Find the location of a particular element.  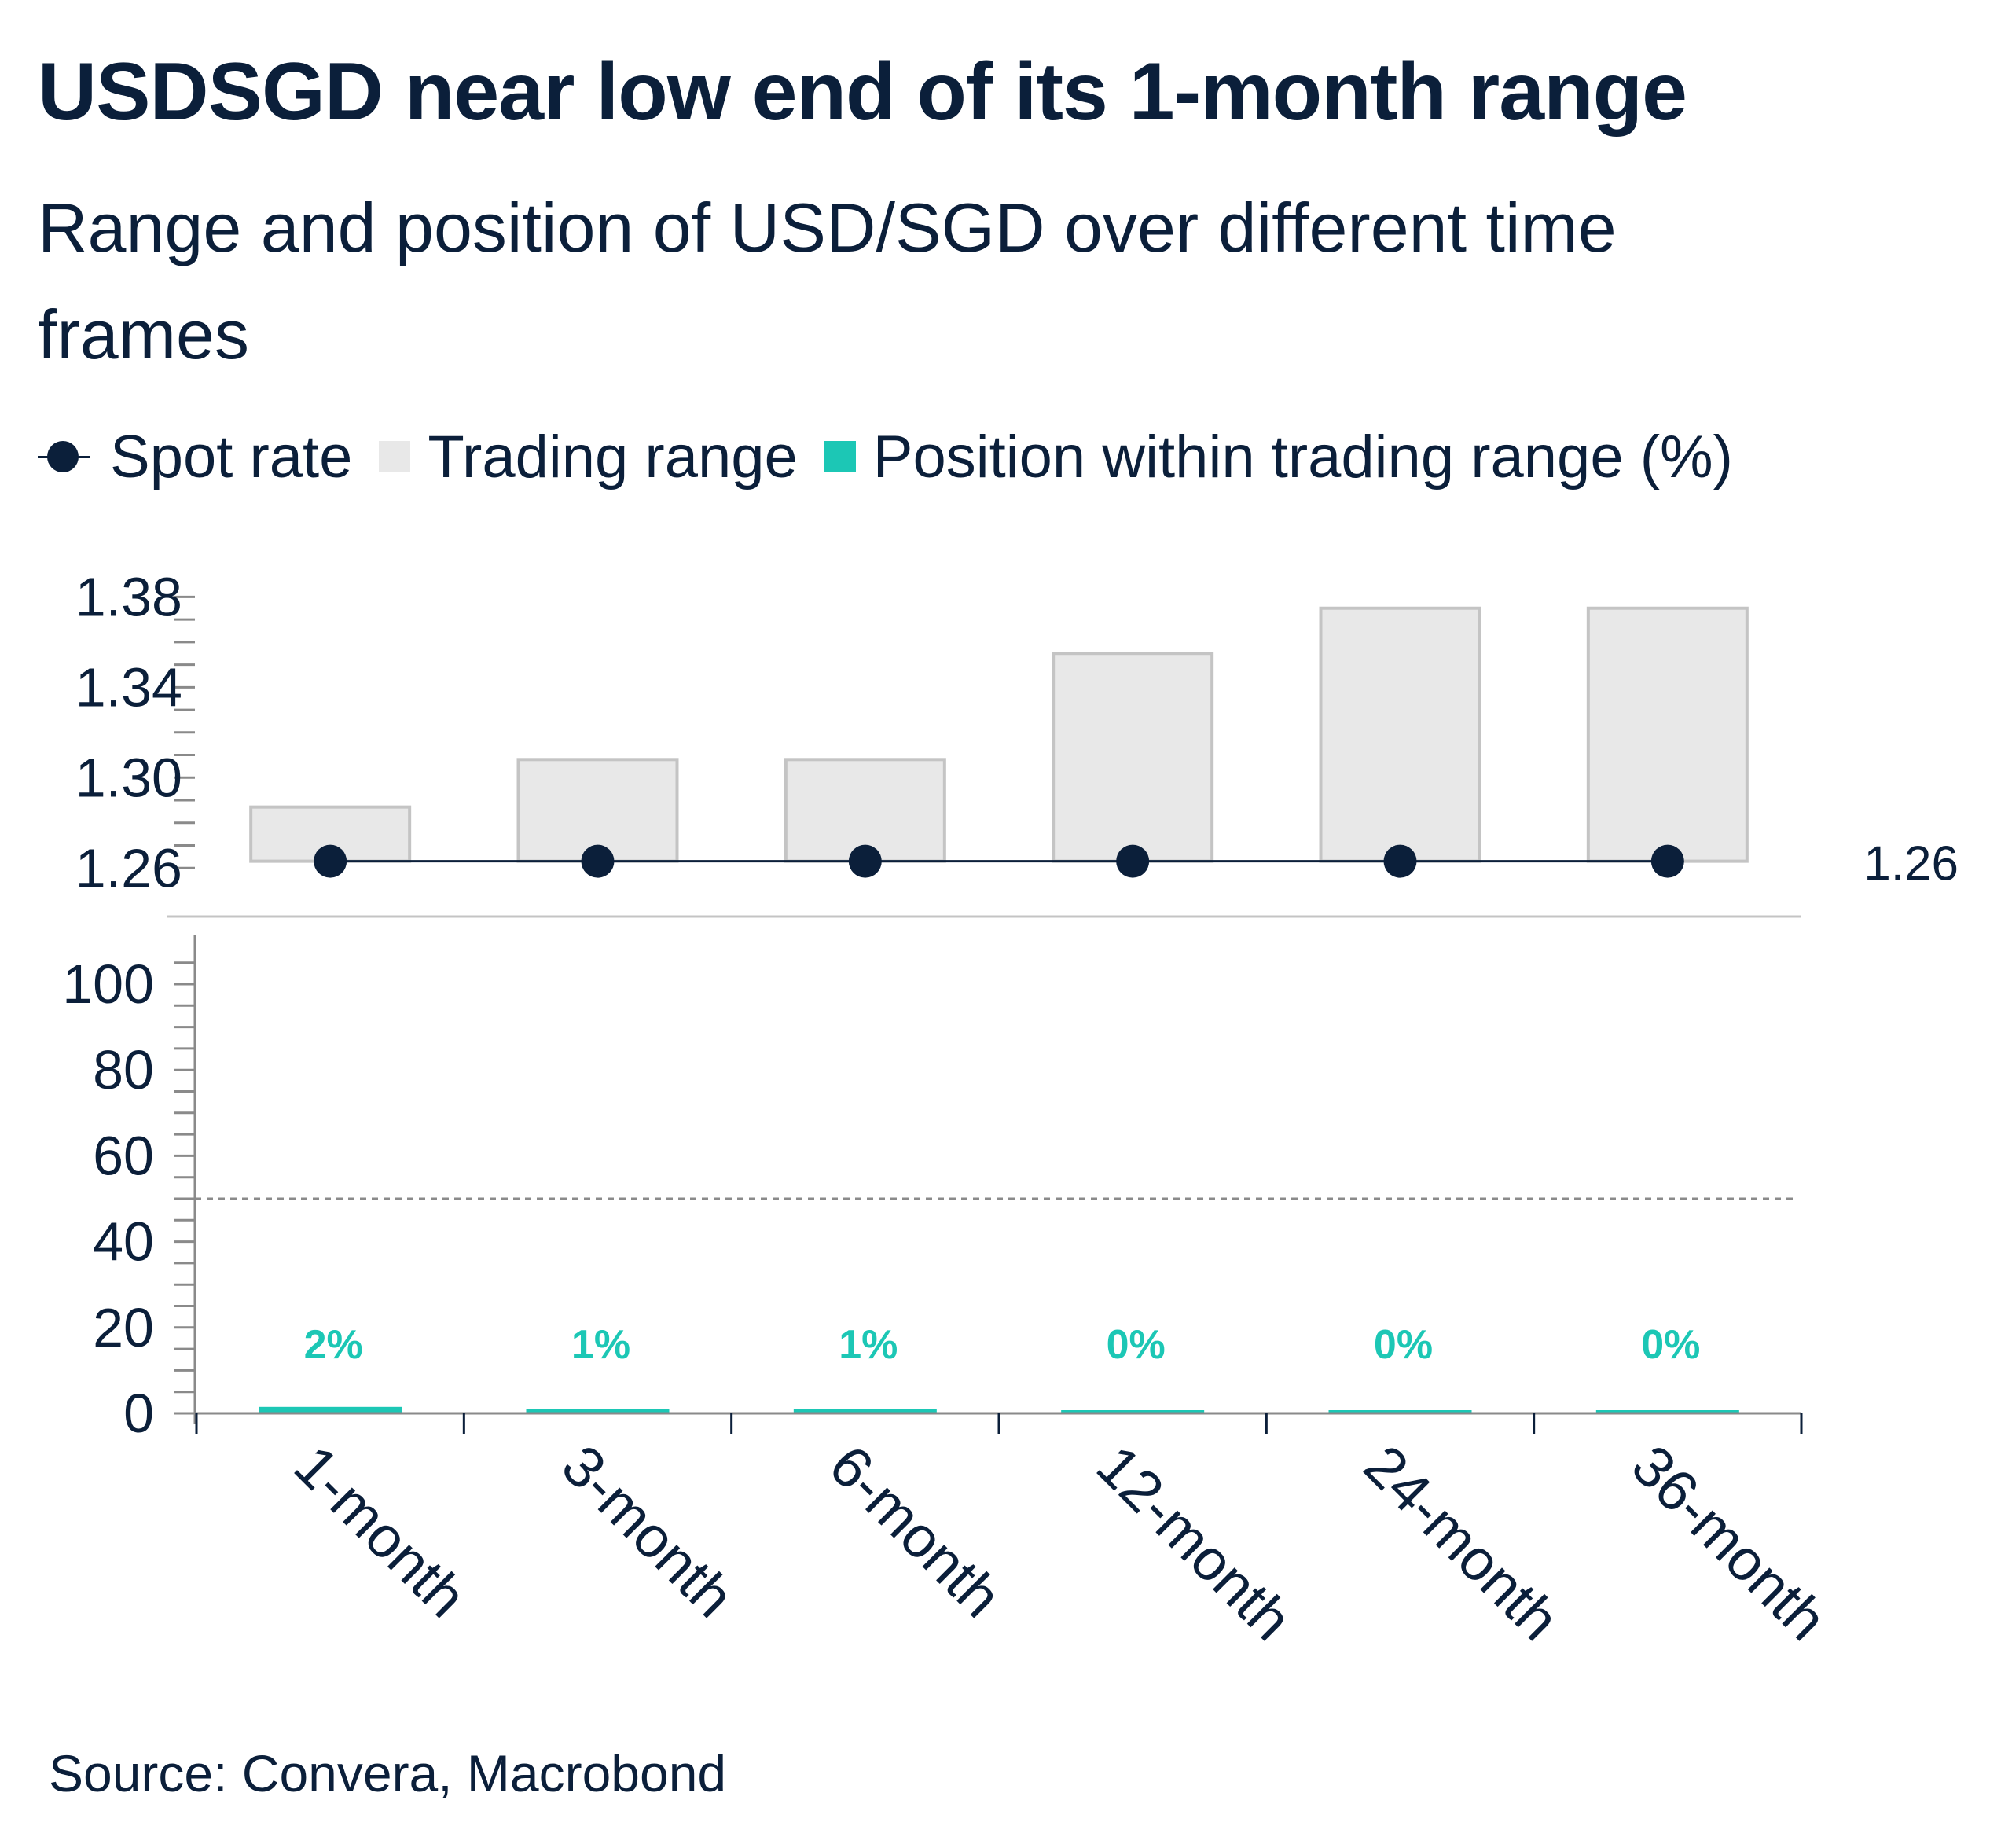

legend-item-trading-range: Trading range is located at coordinates (588, 457).